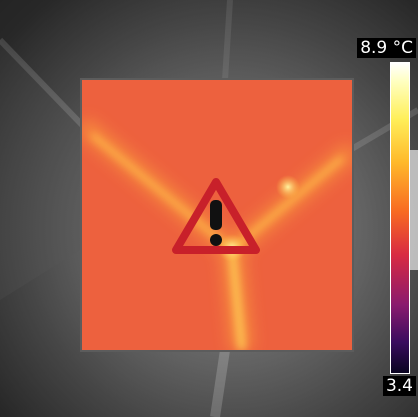 The image size is (418, 417). What do you see at coordinates (386, 48) in the screenshot?
I see `scale-max-label: 8.9 °C` at bounding box center [386, 48].